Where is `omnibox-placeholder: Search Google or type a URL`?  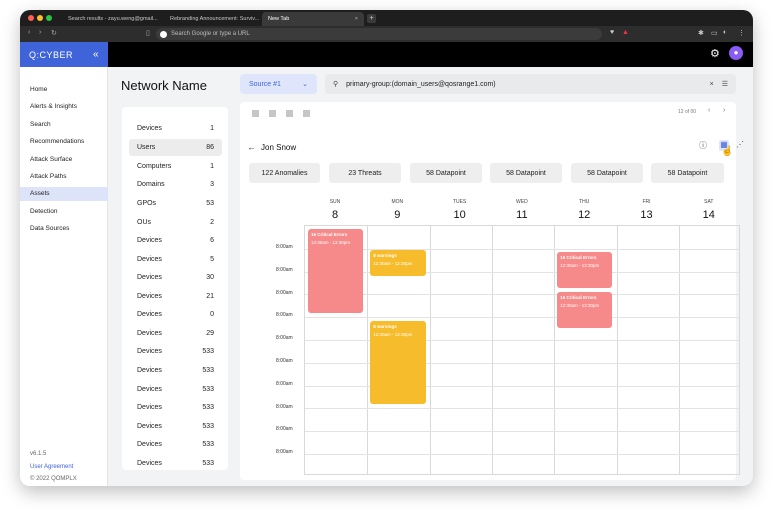 omnibox-placeholder: Search Google or type a URL is located at coordinates (210, 34).